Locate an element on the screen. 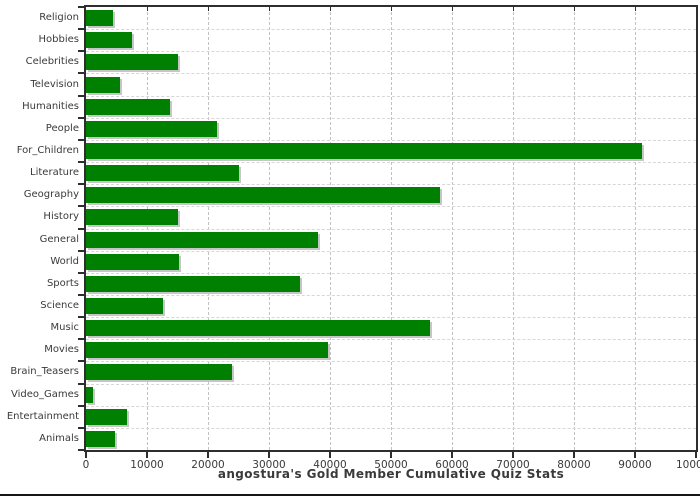  y-axis-category-label: Animals is located at coordinates (59, 438).